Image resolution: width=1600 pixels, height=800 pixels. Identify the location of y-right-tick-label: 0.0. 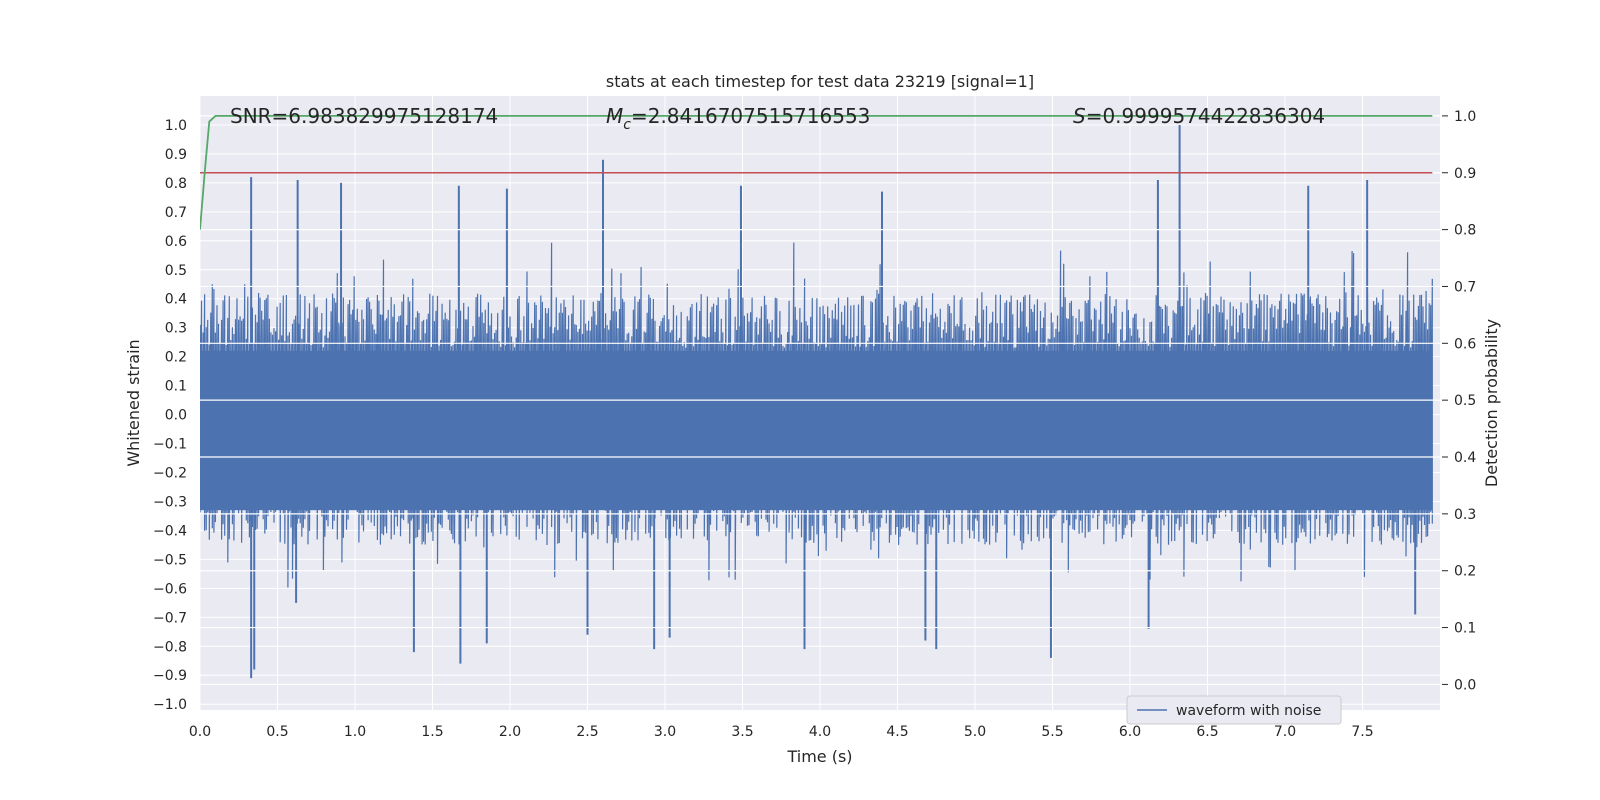
(1465, 685).